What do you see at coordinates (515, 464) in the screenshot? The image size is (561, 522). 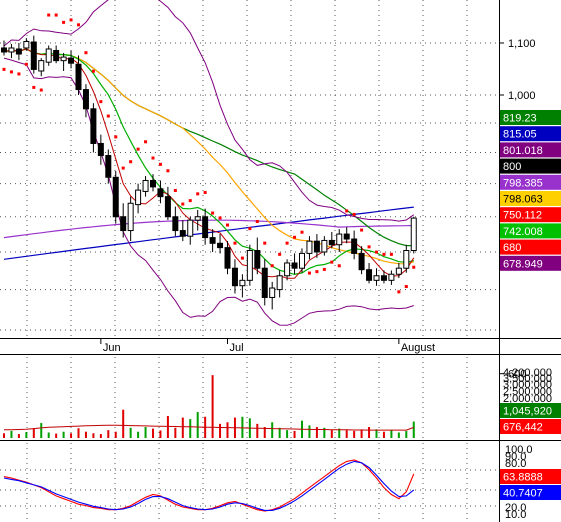 I see `stoch-tick-label: 80.0` at bounding box center [515, 464].